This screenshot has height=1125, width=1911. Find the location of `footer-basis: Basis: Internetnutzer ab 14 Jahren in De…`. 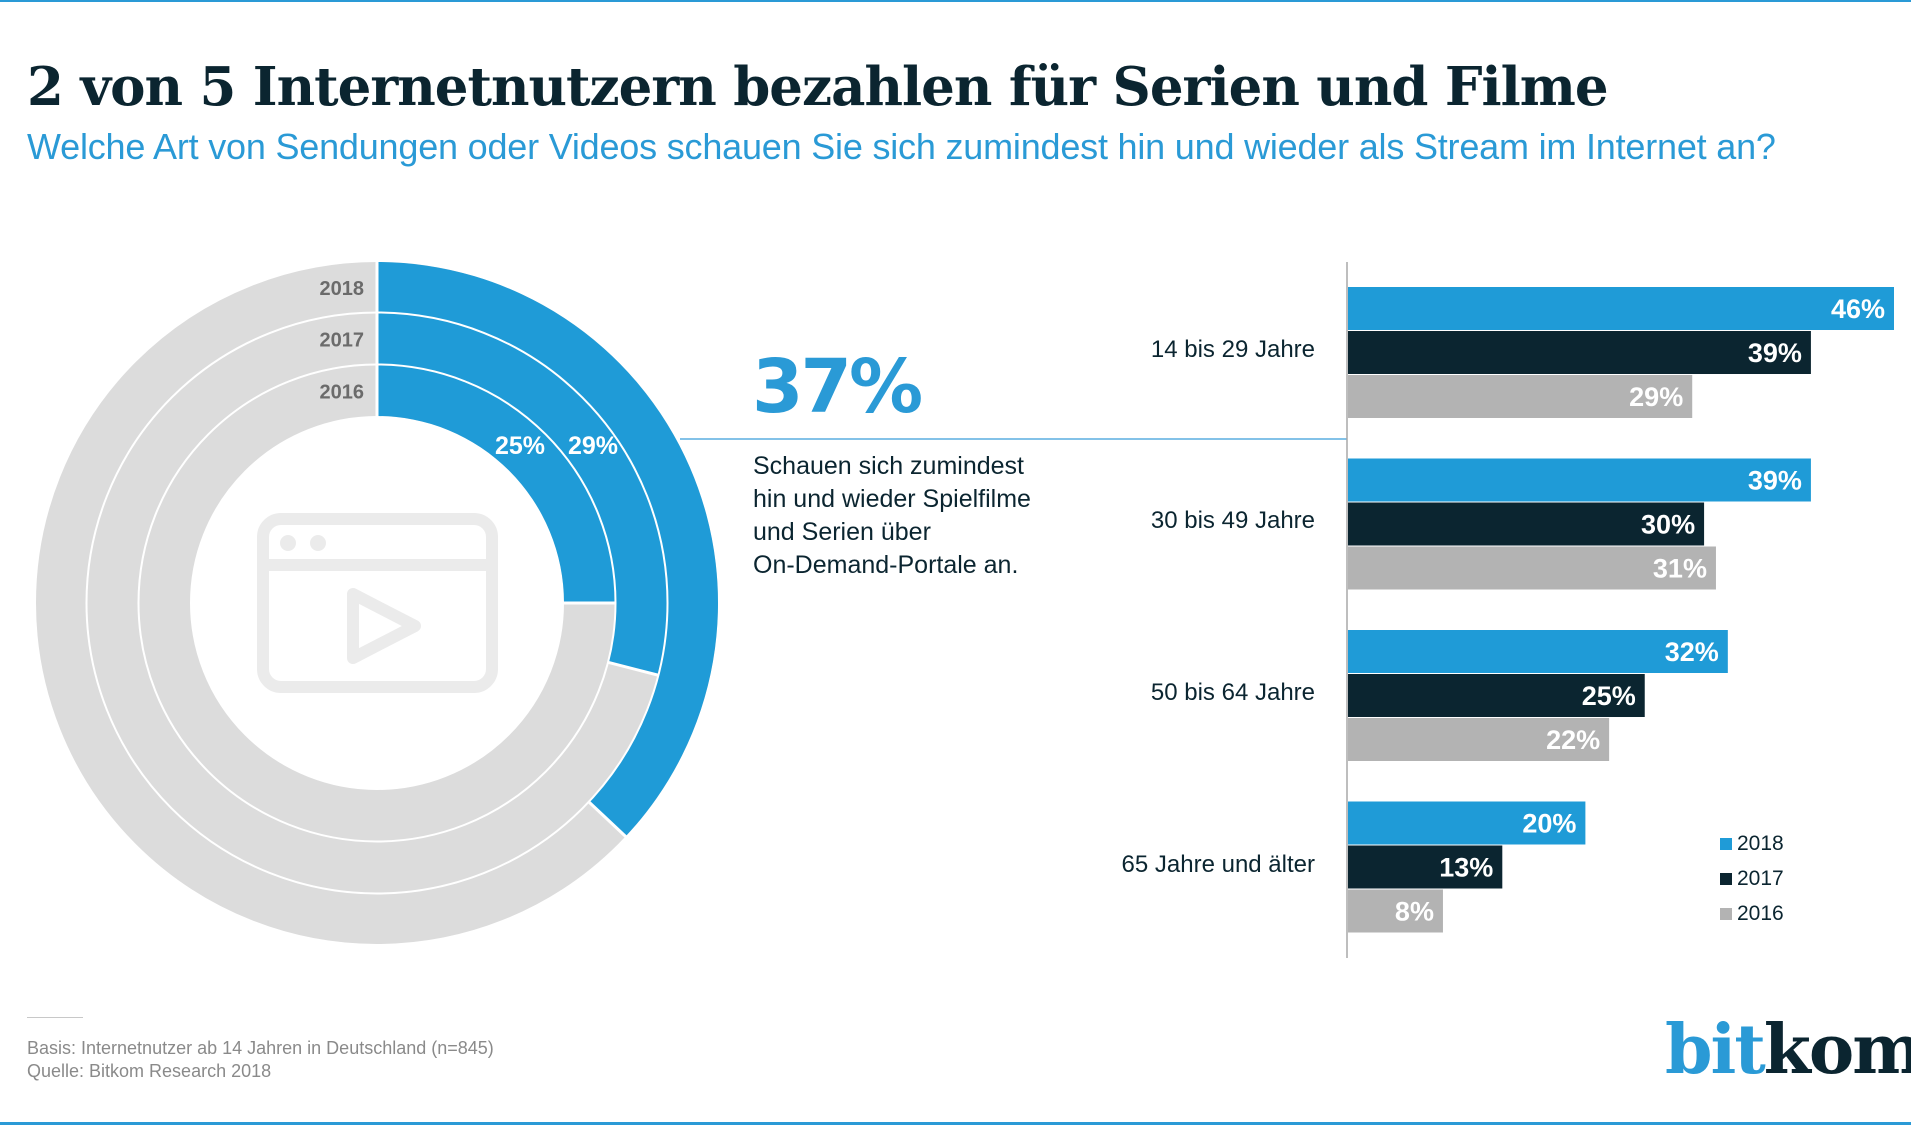

footer-basis: Basis: Internetnutzer ab 14 Jahren in De… is located at coordinates (260, 1048).